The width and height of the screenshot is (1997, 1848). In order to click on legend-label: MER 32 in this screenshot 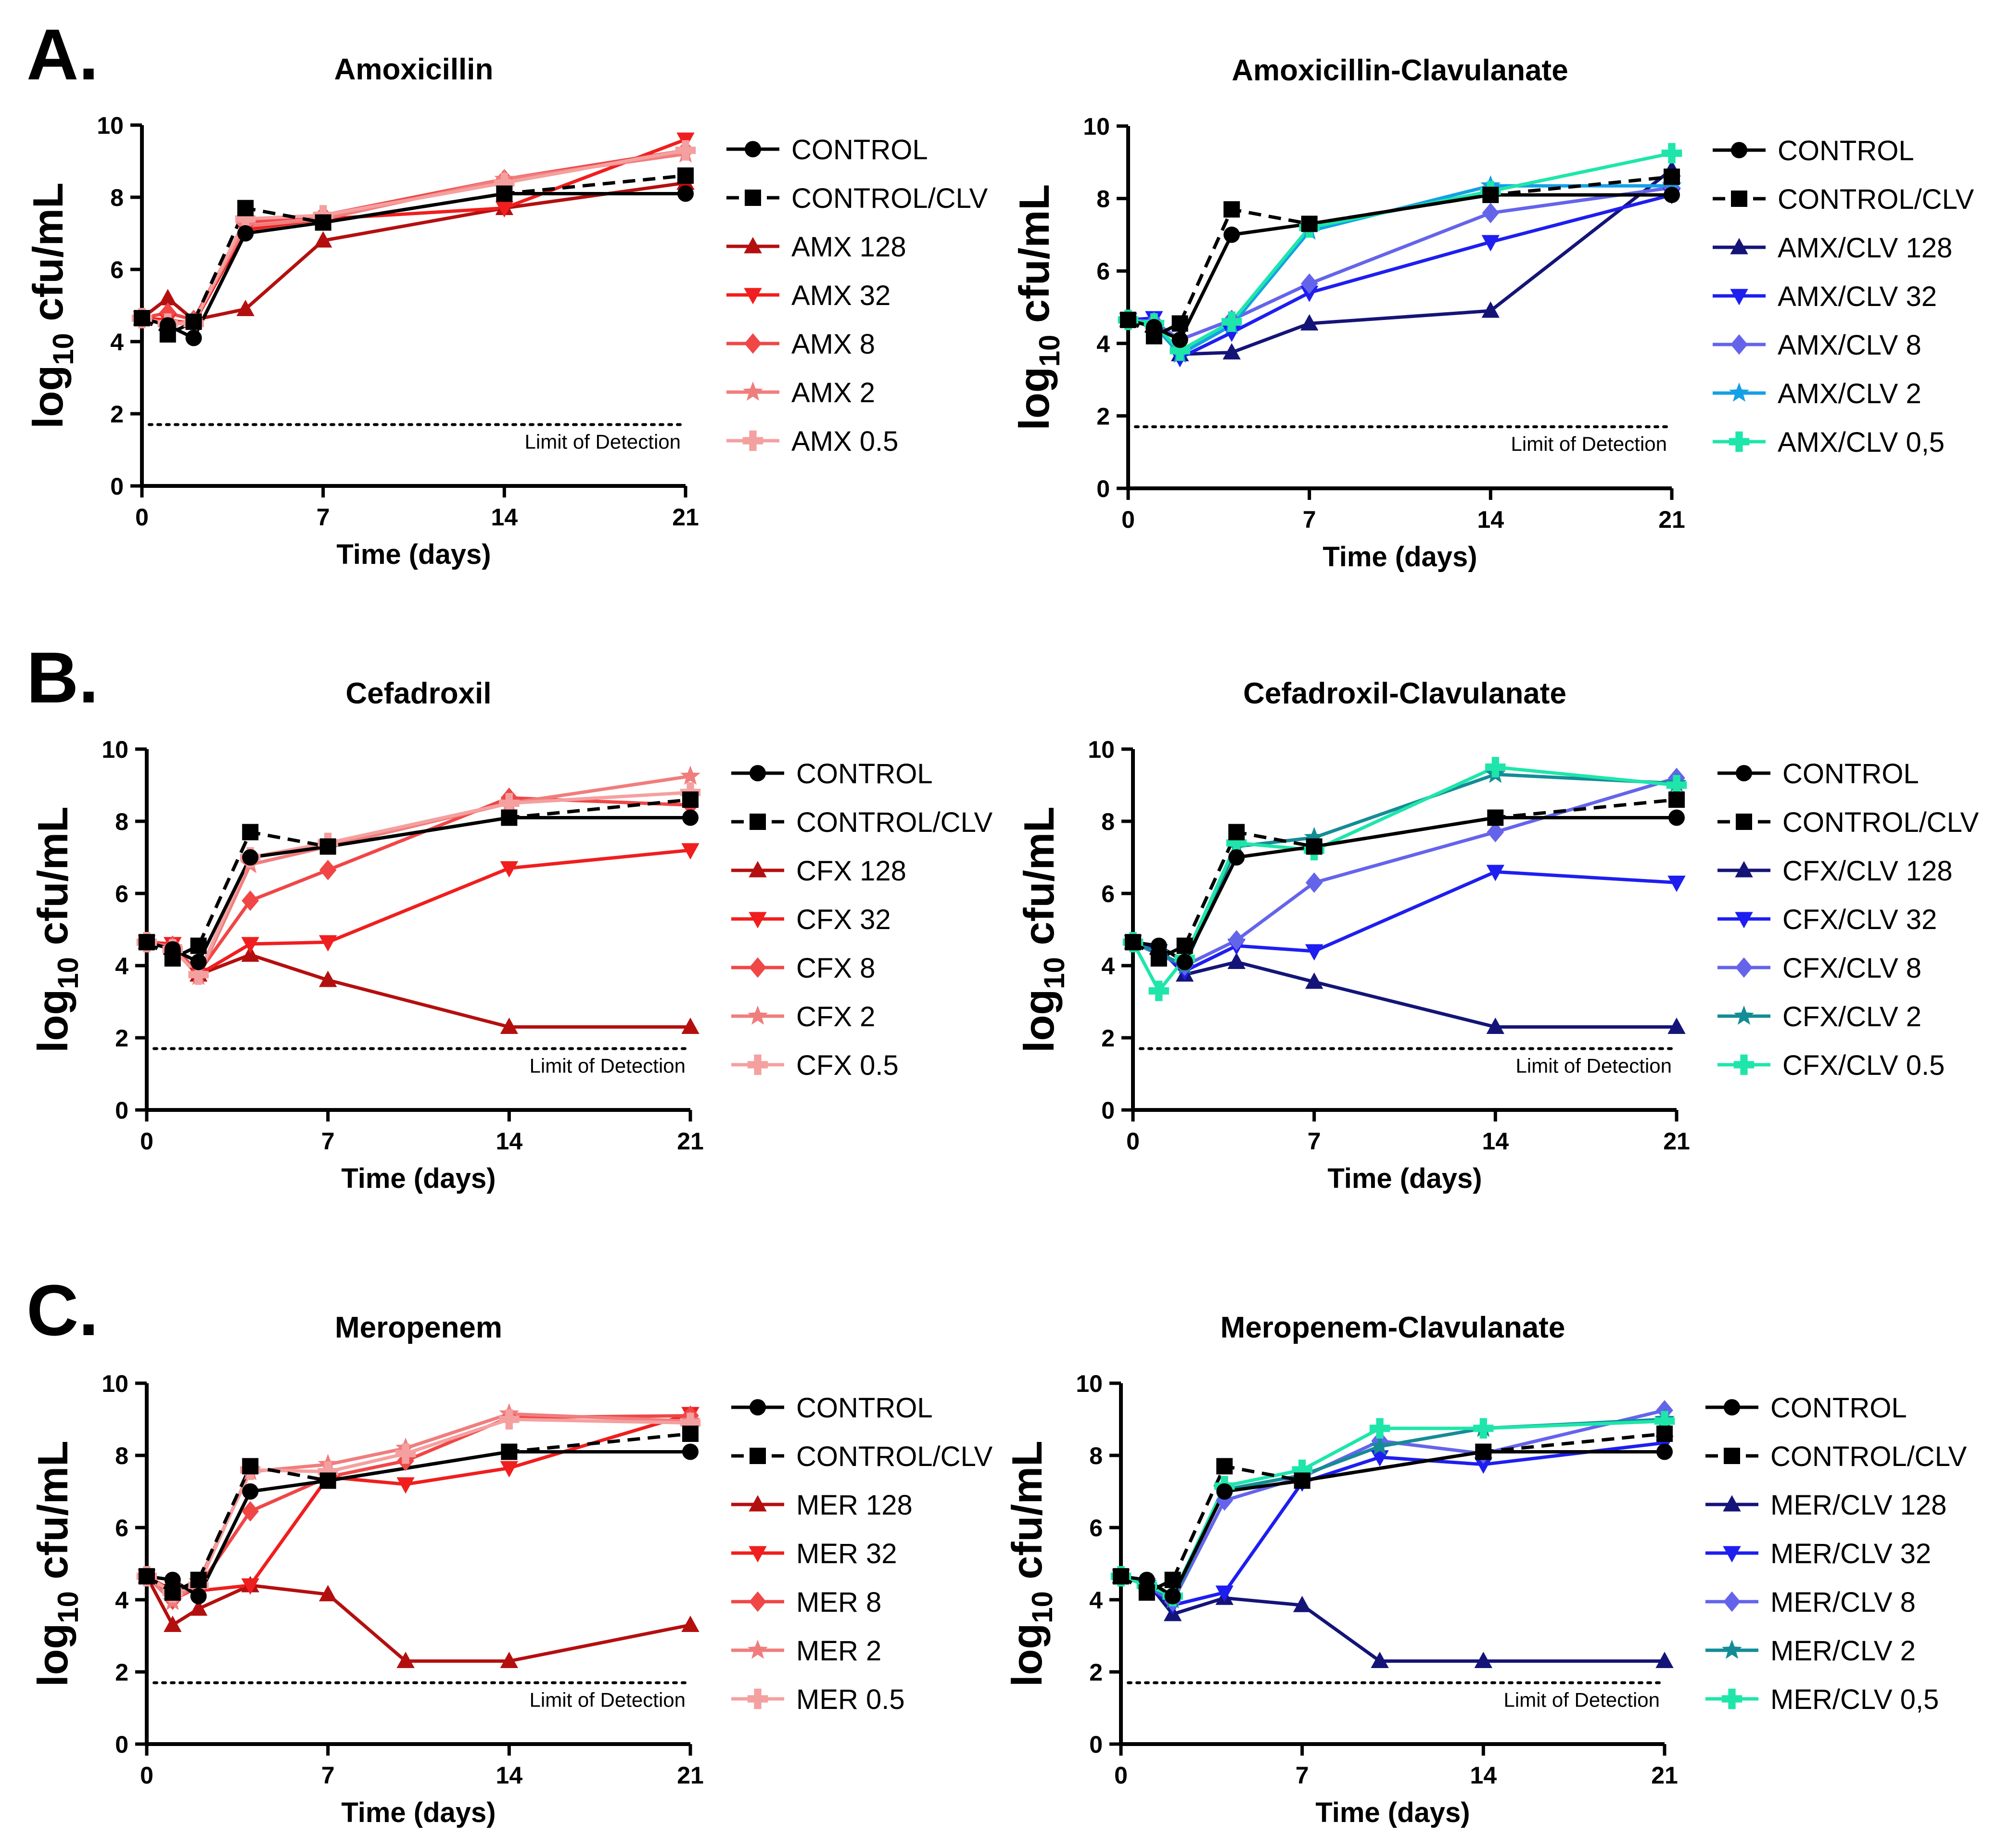, I will do `click(846, 1553)`.